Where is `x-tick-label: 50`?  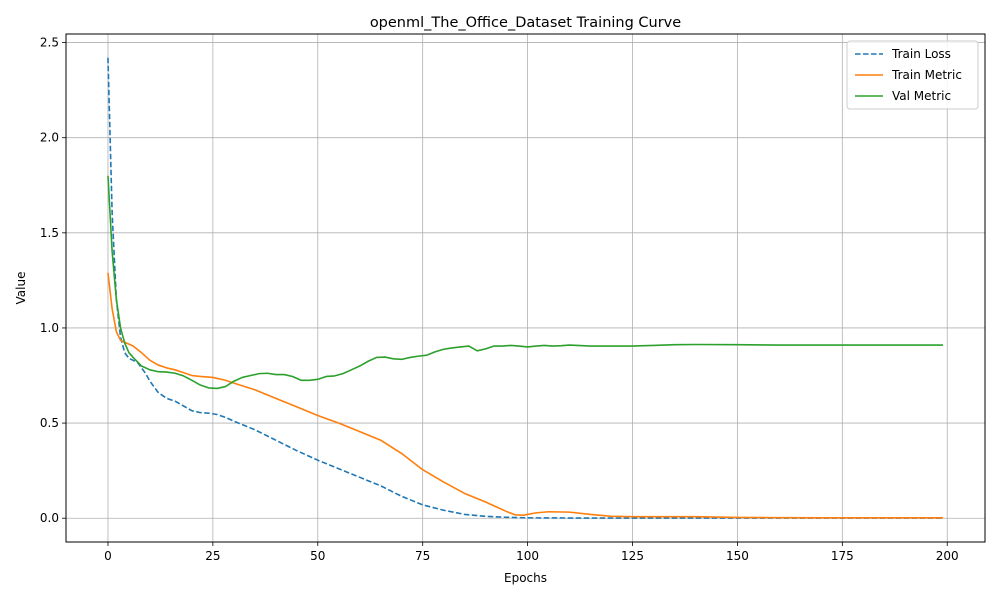 x-tick-label: 50 is located at coordinates (317, 556).